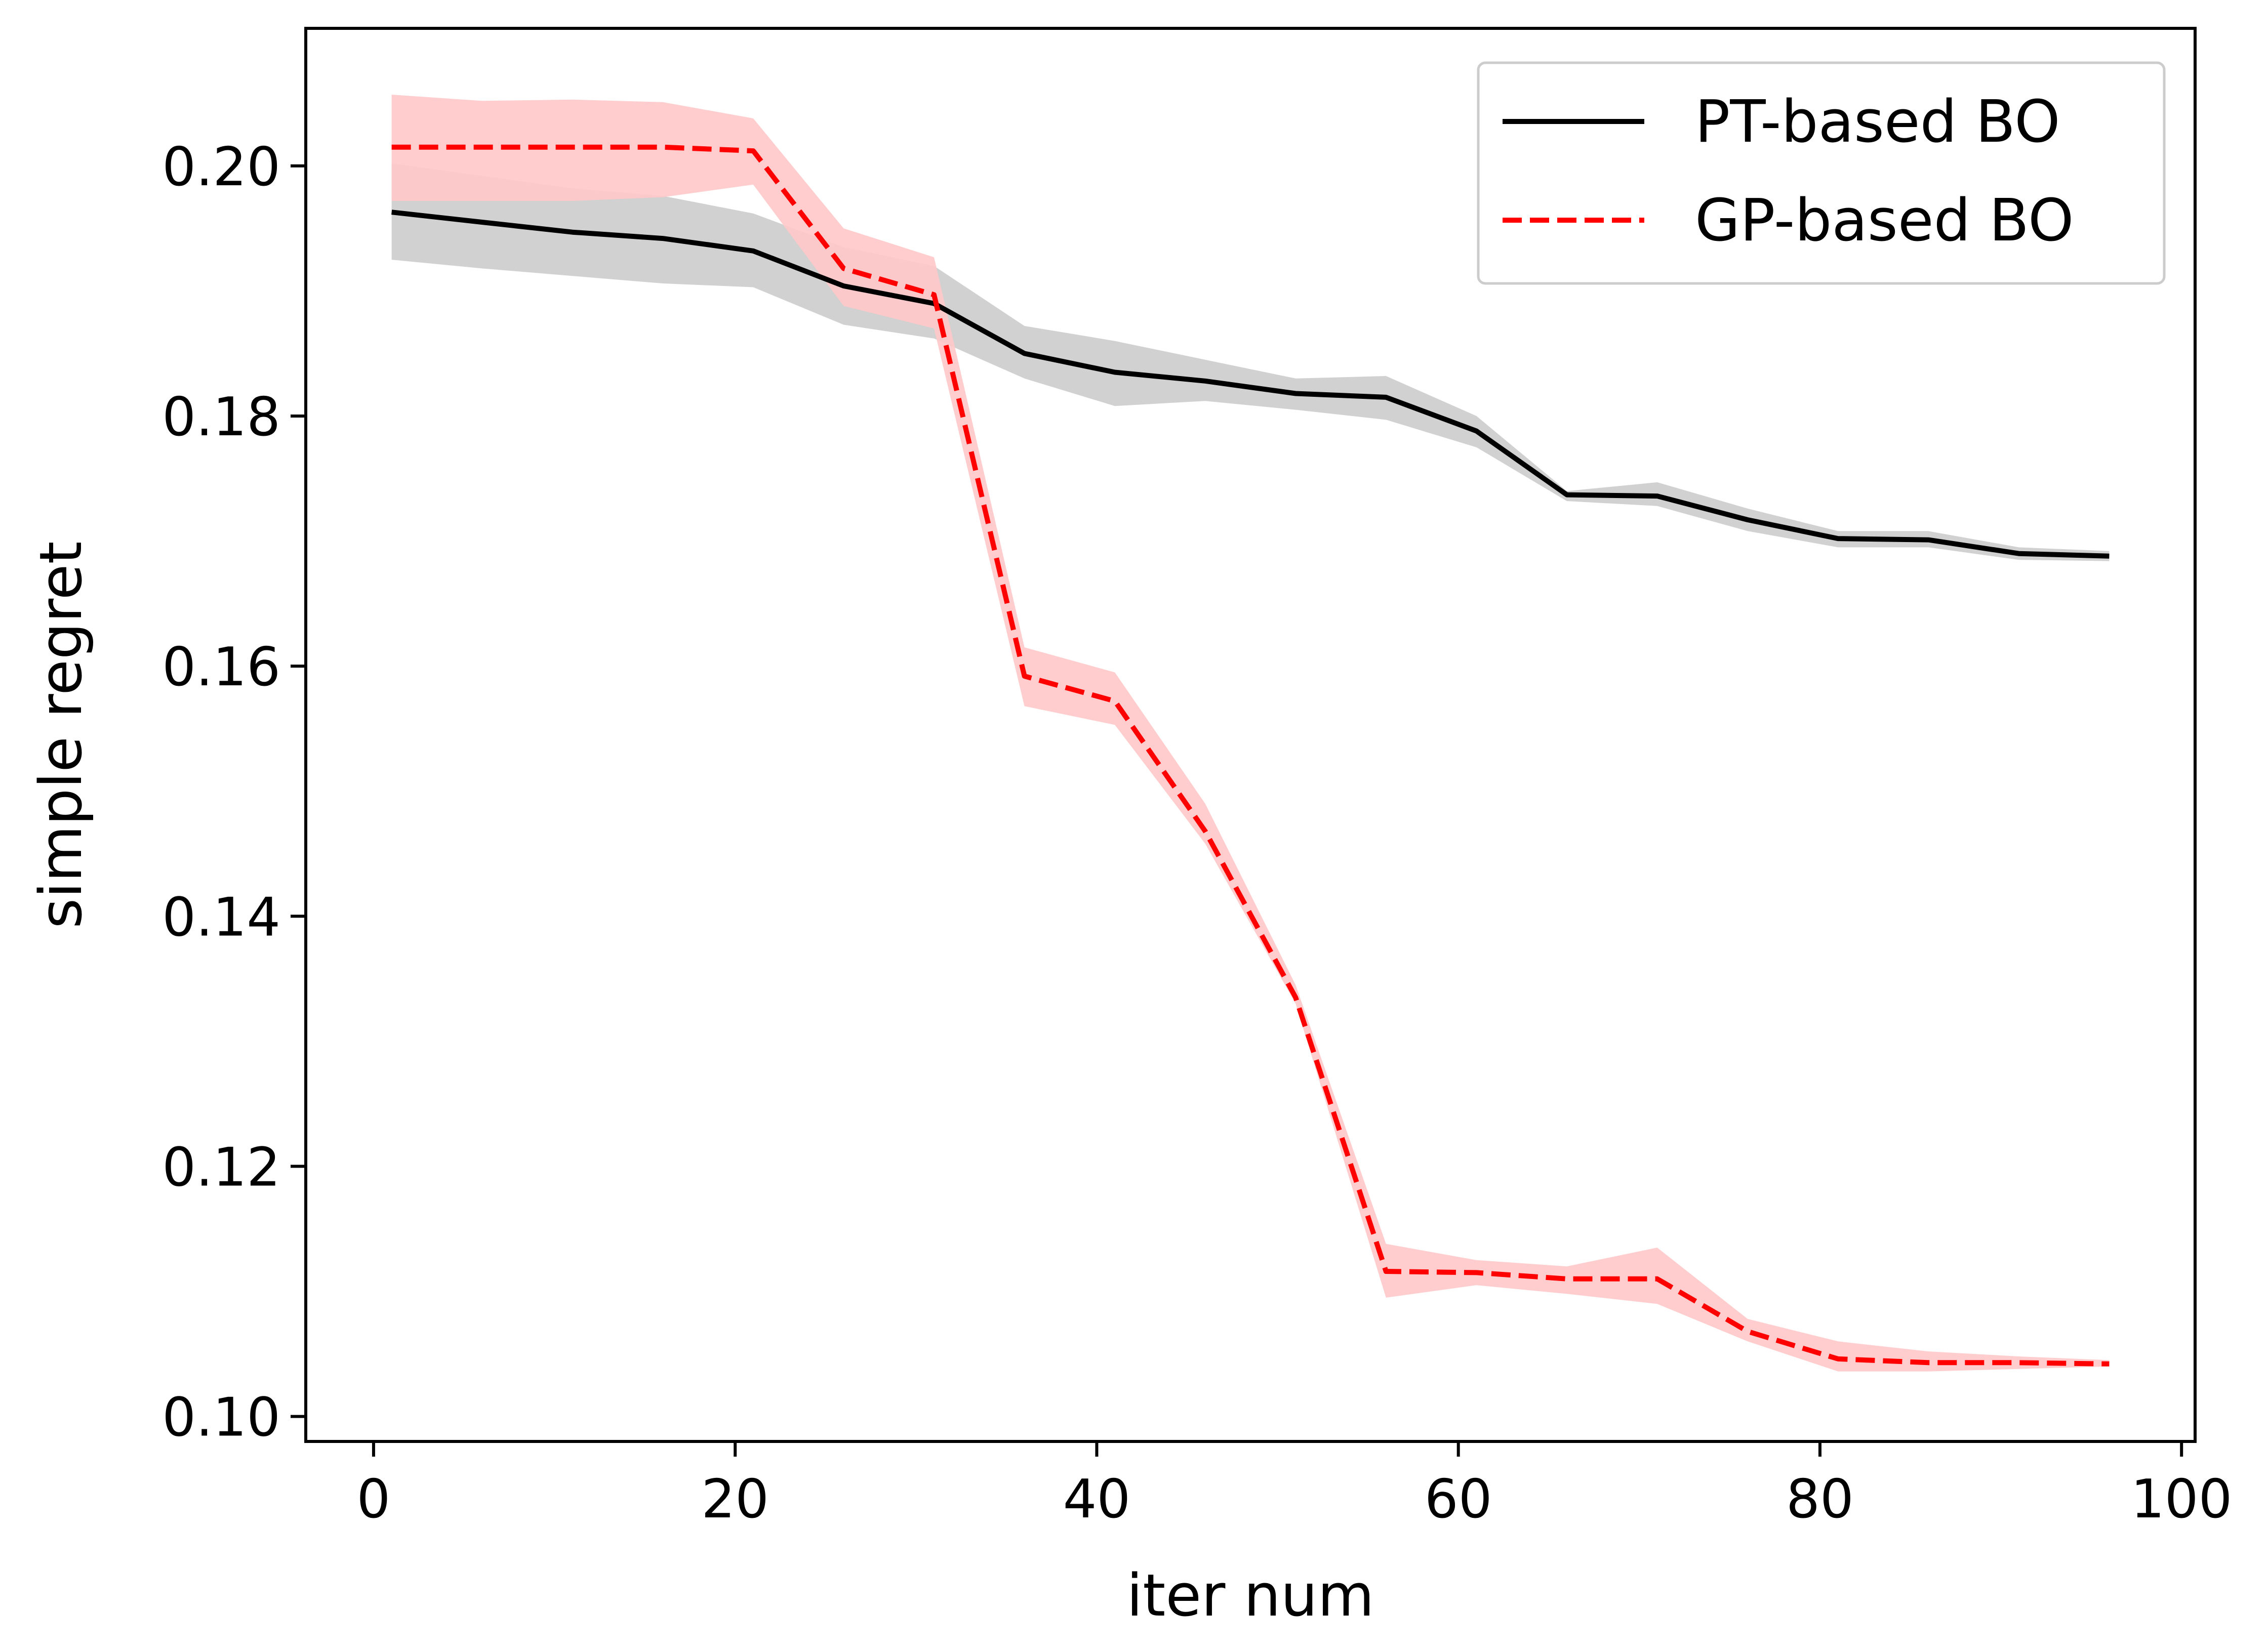 The image size is (2268, 1652). Describe the element at coordinates (1884, 221) in the screenshot. I see `legend-entry-gp-based-bo: GP-based BO` at that location.